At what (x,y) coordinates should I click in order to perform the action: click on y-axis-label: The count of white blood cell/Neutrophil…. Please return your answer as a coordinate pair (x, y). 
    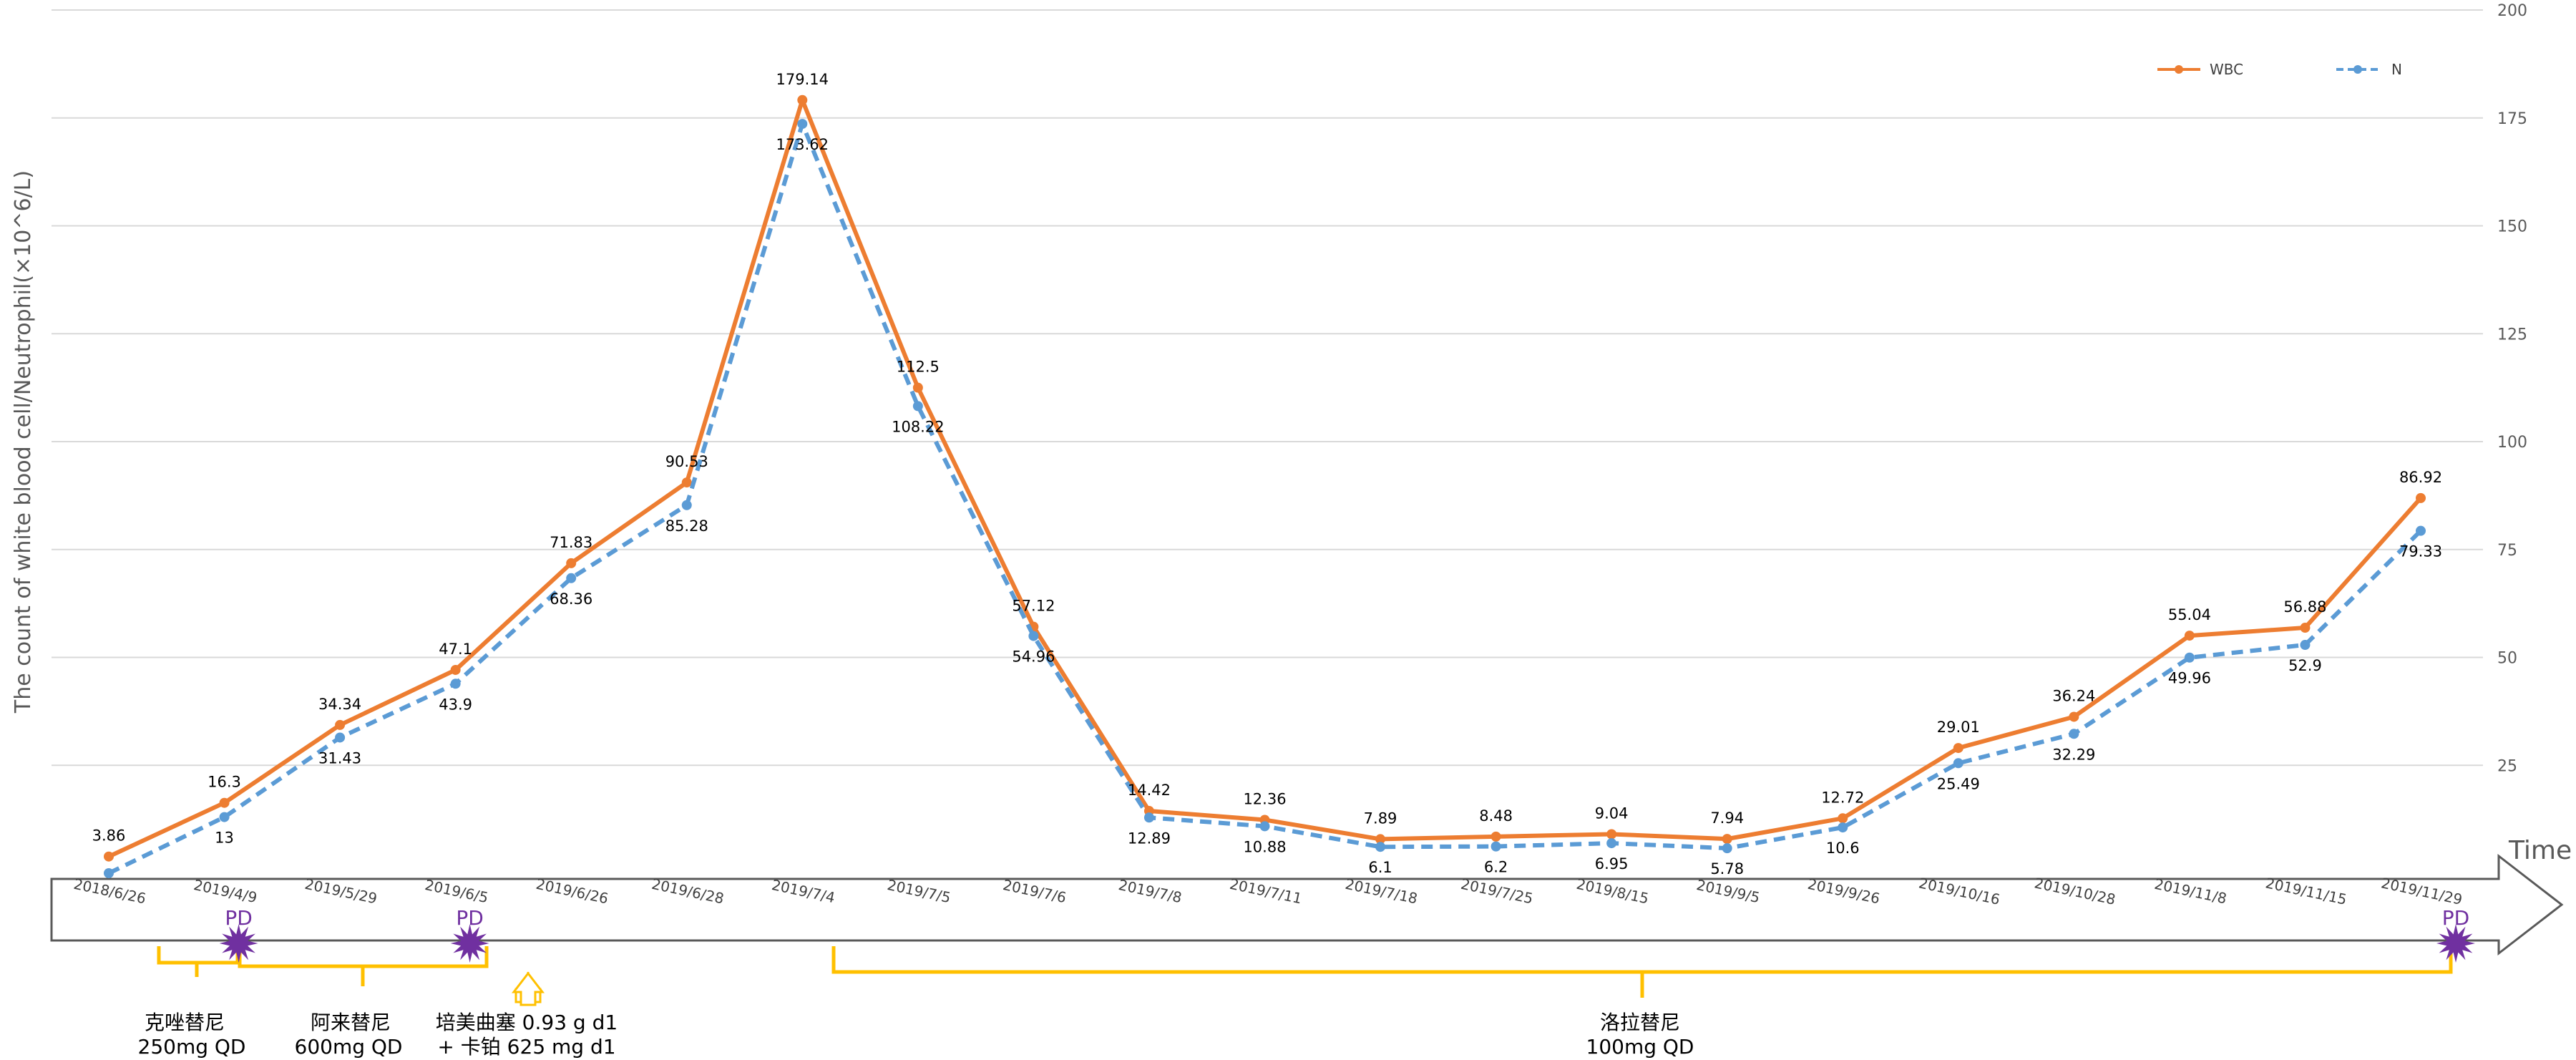
    Looking at the image, I should click on (23, 442).